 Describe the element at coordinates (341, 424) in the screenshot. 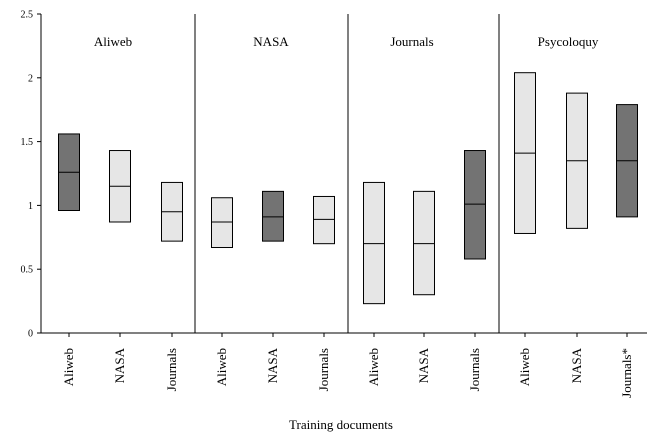

I see `x-axis-title: Training documents` at that location.